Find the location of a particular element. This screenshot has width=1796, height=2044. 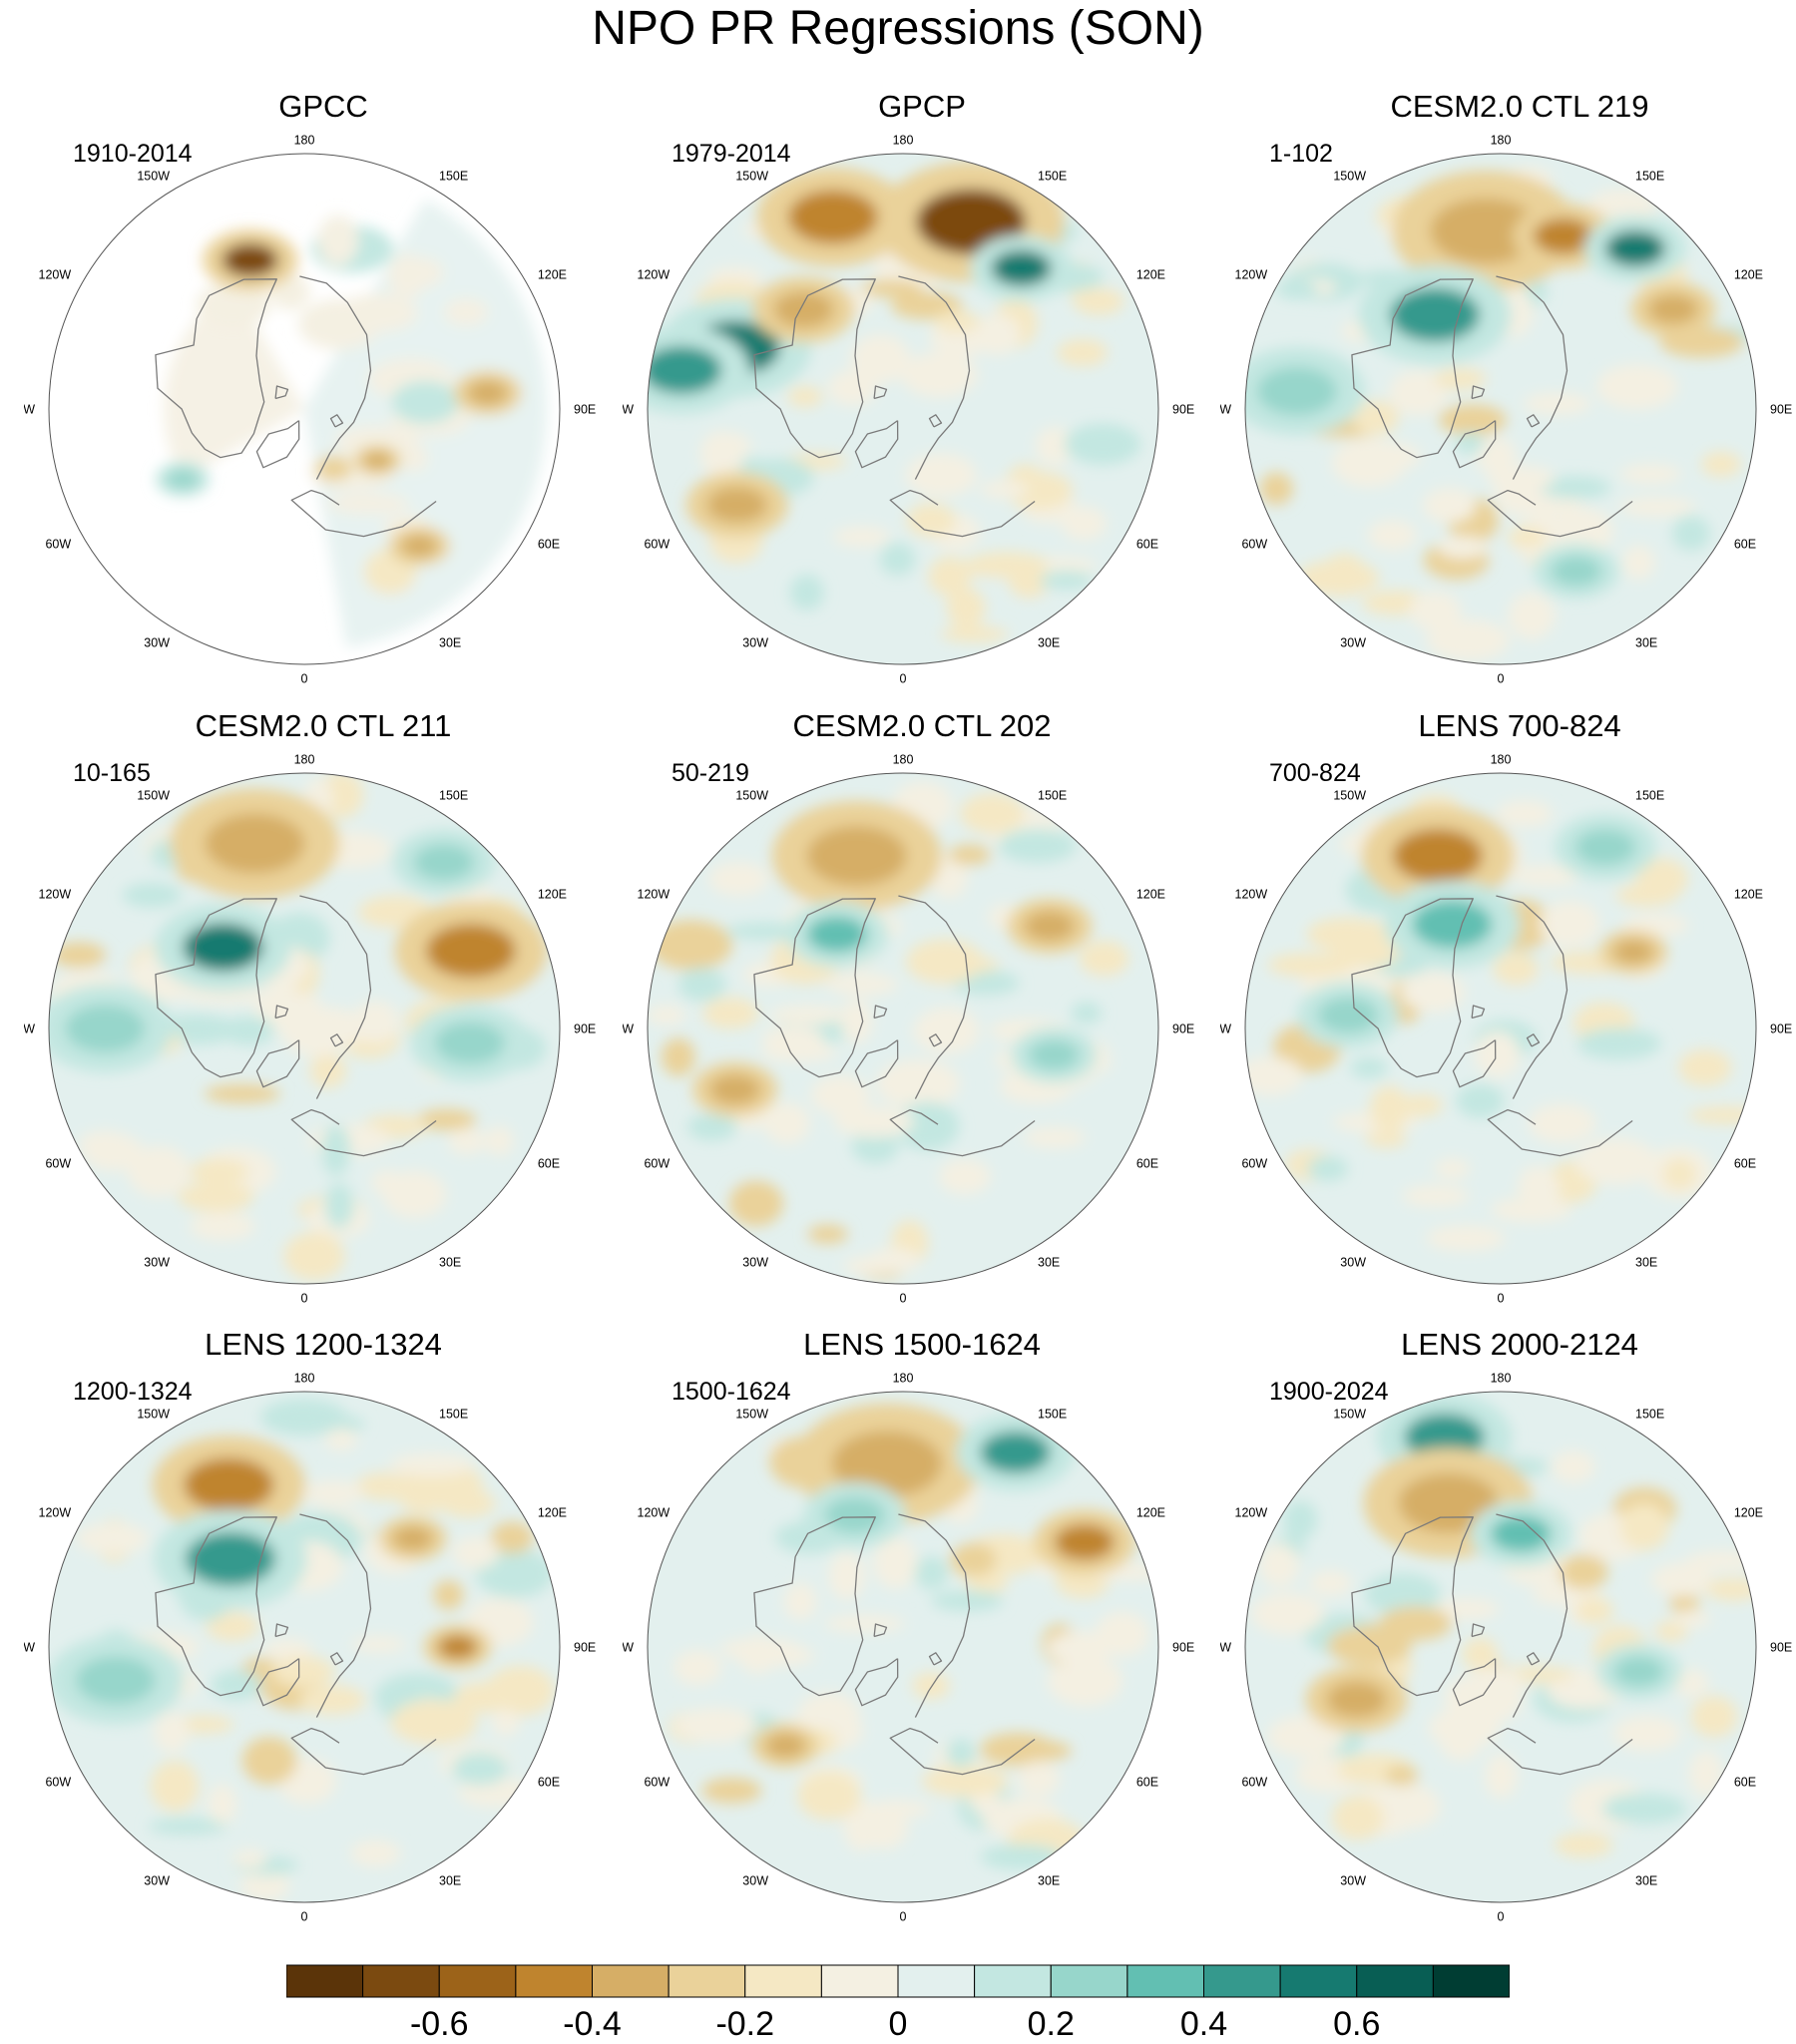

colorbar-label: -0.6 is located at coordinates (439, 2024).